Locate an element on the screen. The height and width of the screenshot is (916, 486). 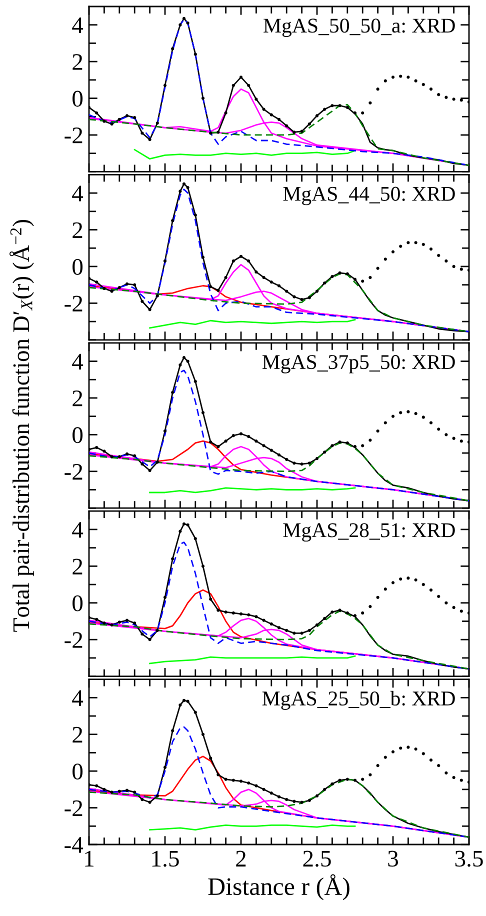
text: MgAS_44_50: XRD is located at coordinates (369, 196).